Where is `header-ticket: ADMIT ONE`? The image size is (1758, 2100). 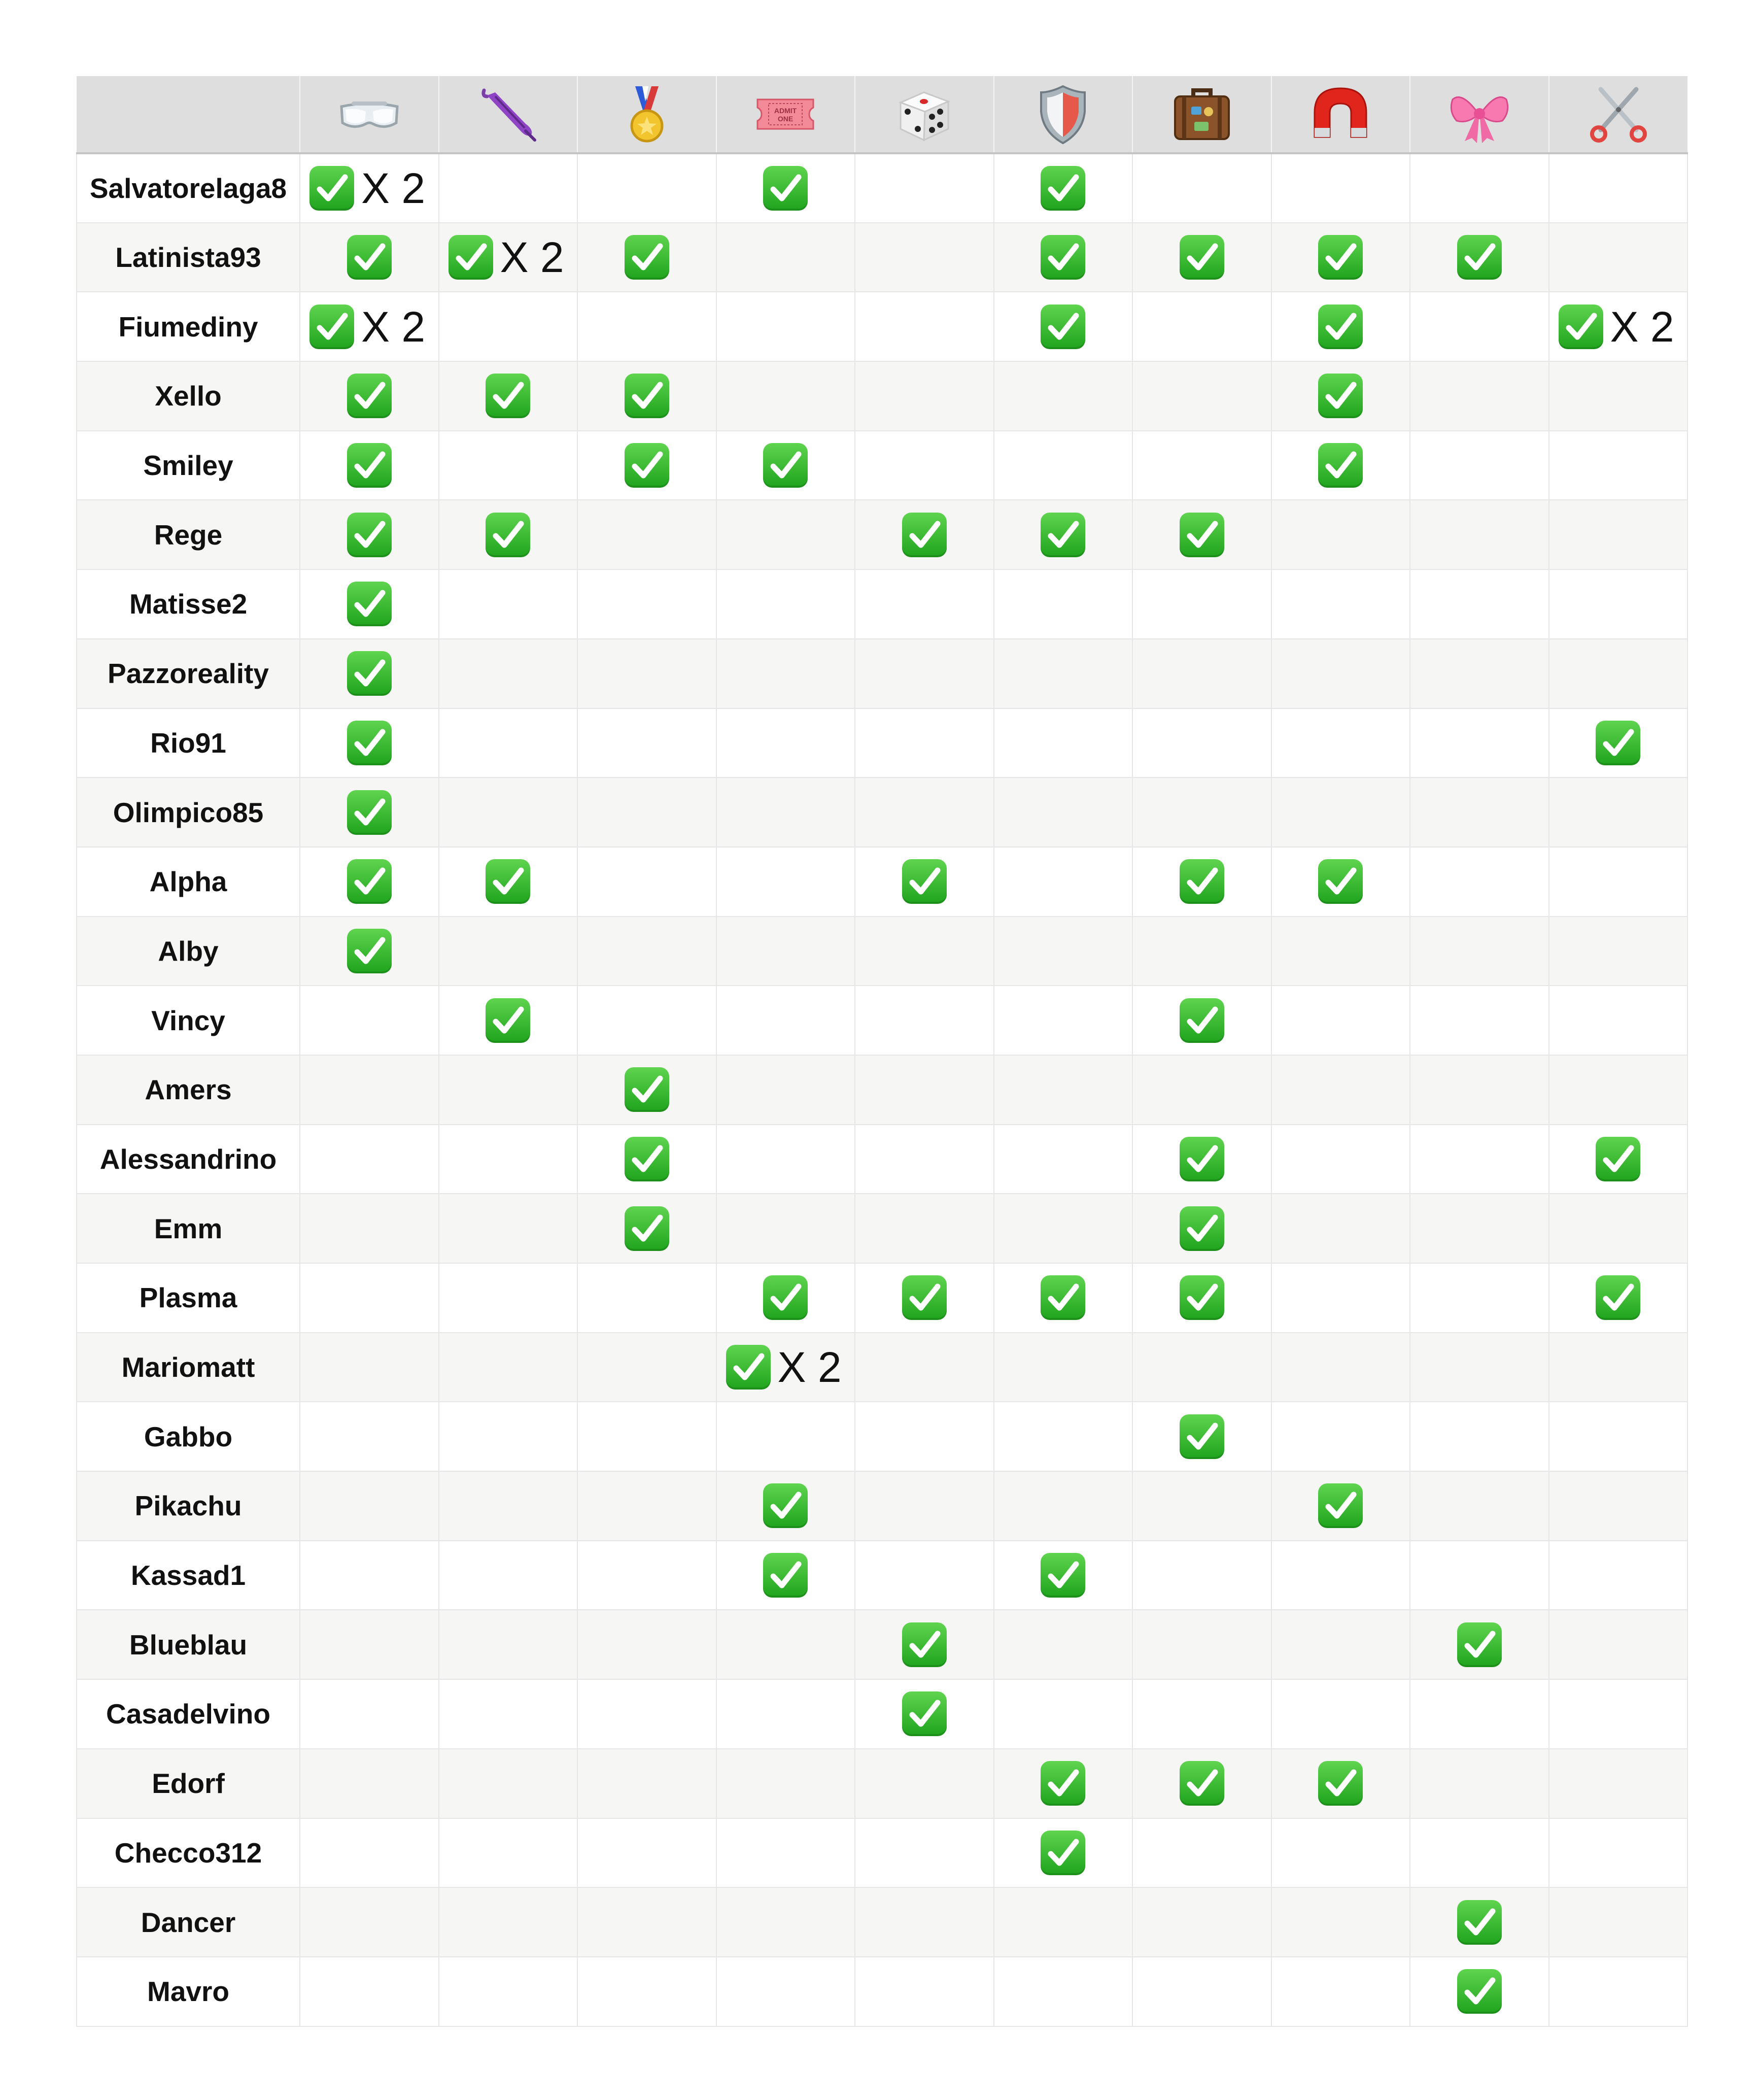 header-ticket: ADMIT ONE is located at coordinates (785, 115).